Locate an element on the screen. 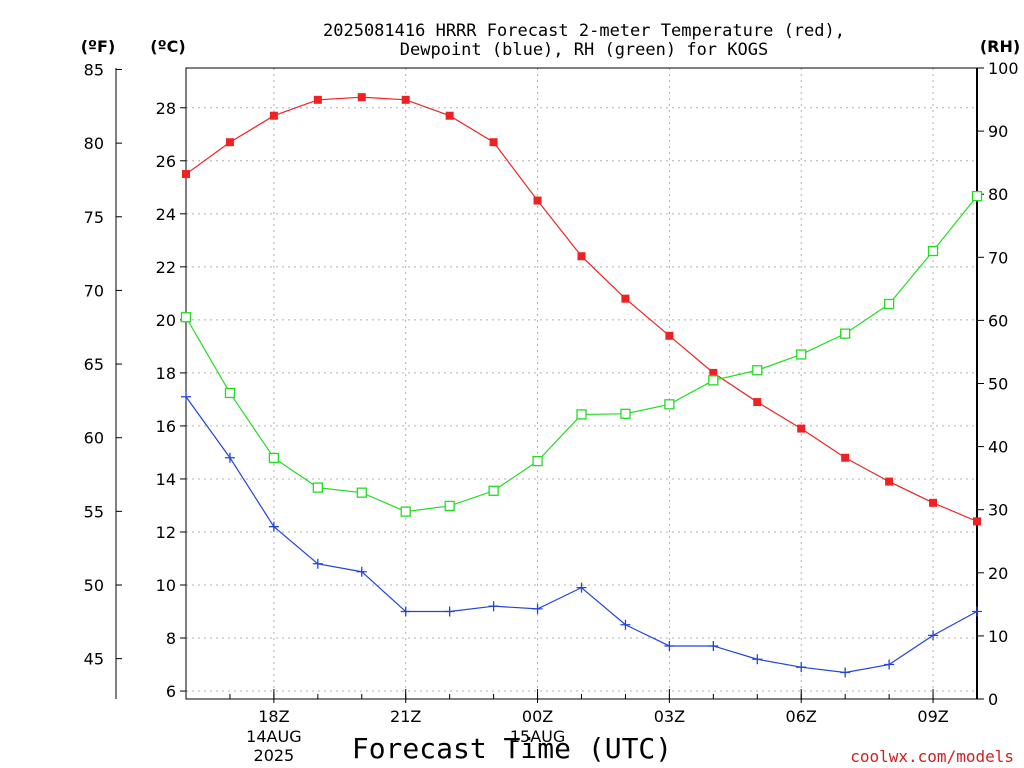 The height and width of the screenshot is (768, 1024). x-tick-label: 03Z is located at coordinates (669, 716).